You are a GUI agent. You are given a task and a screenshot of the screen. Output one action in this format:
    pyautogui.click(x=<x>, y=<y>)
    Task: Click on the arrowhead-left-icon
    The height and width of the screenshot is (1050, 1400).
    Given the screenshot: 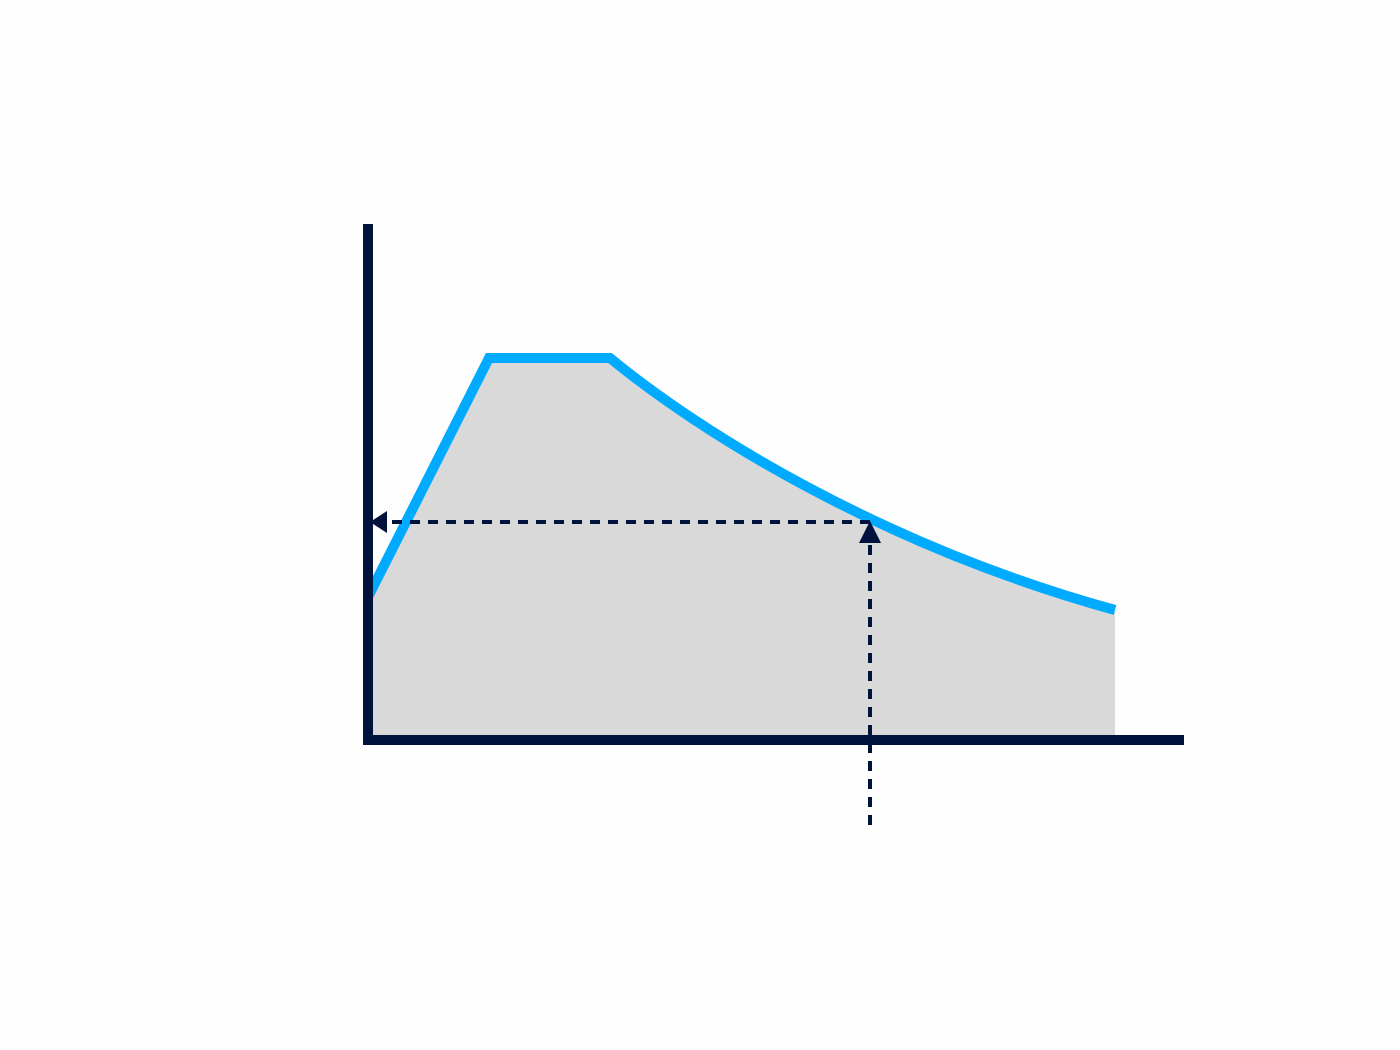 What is the action you would take?
    pyautogui.click(x=378, y=522)
    